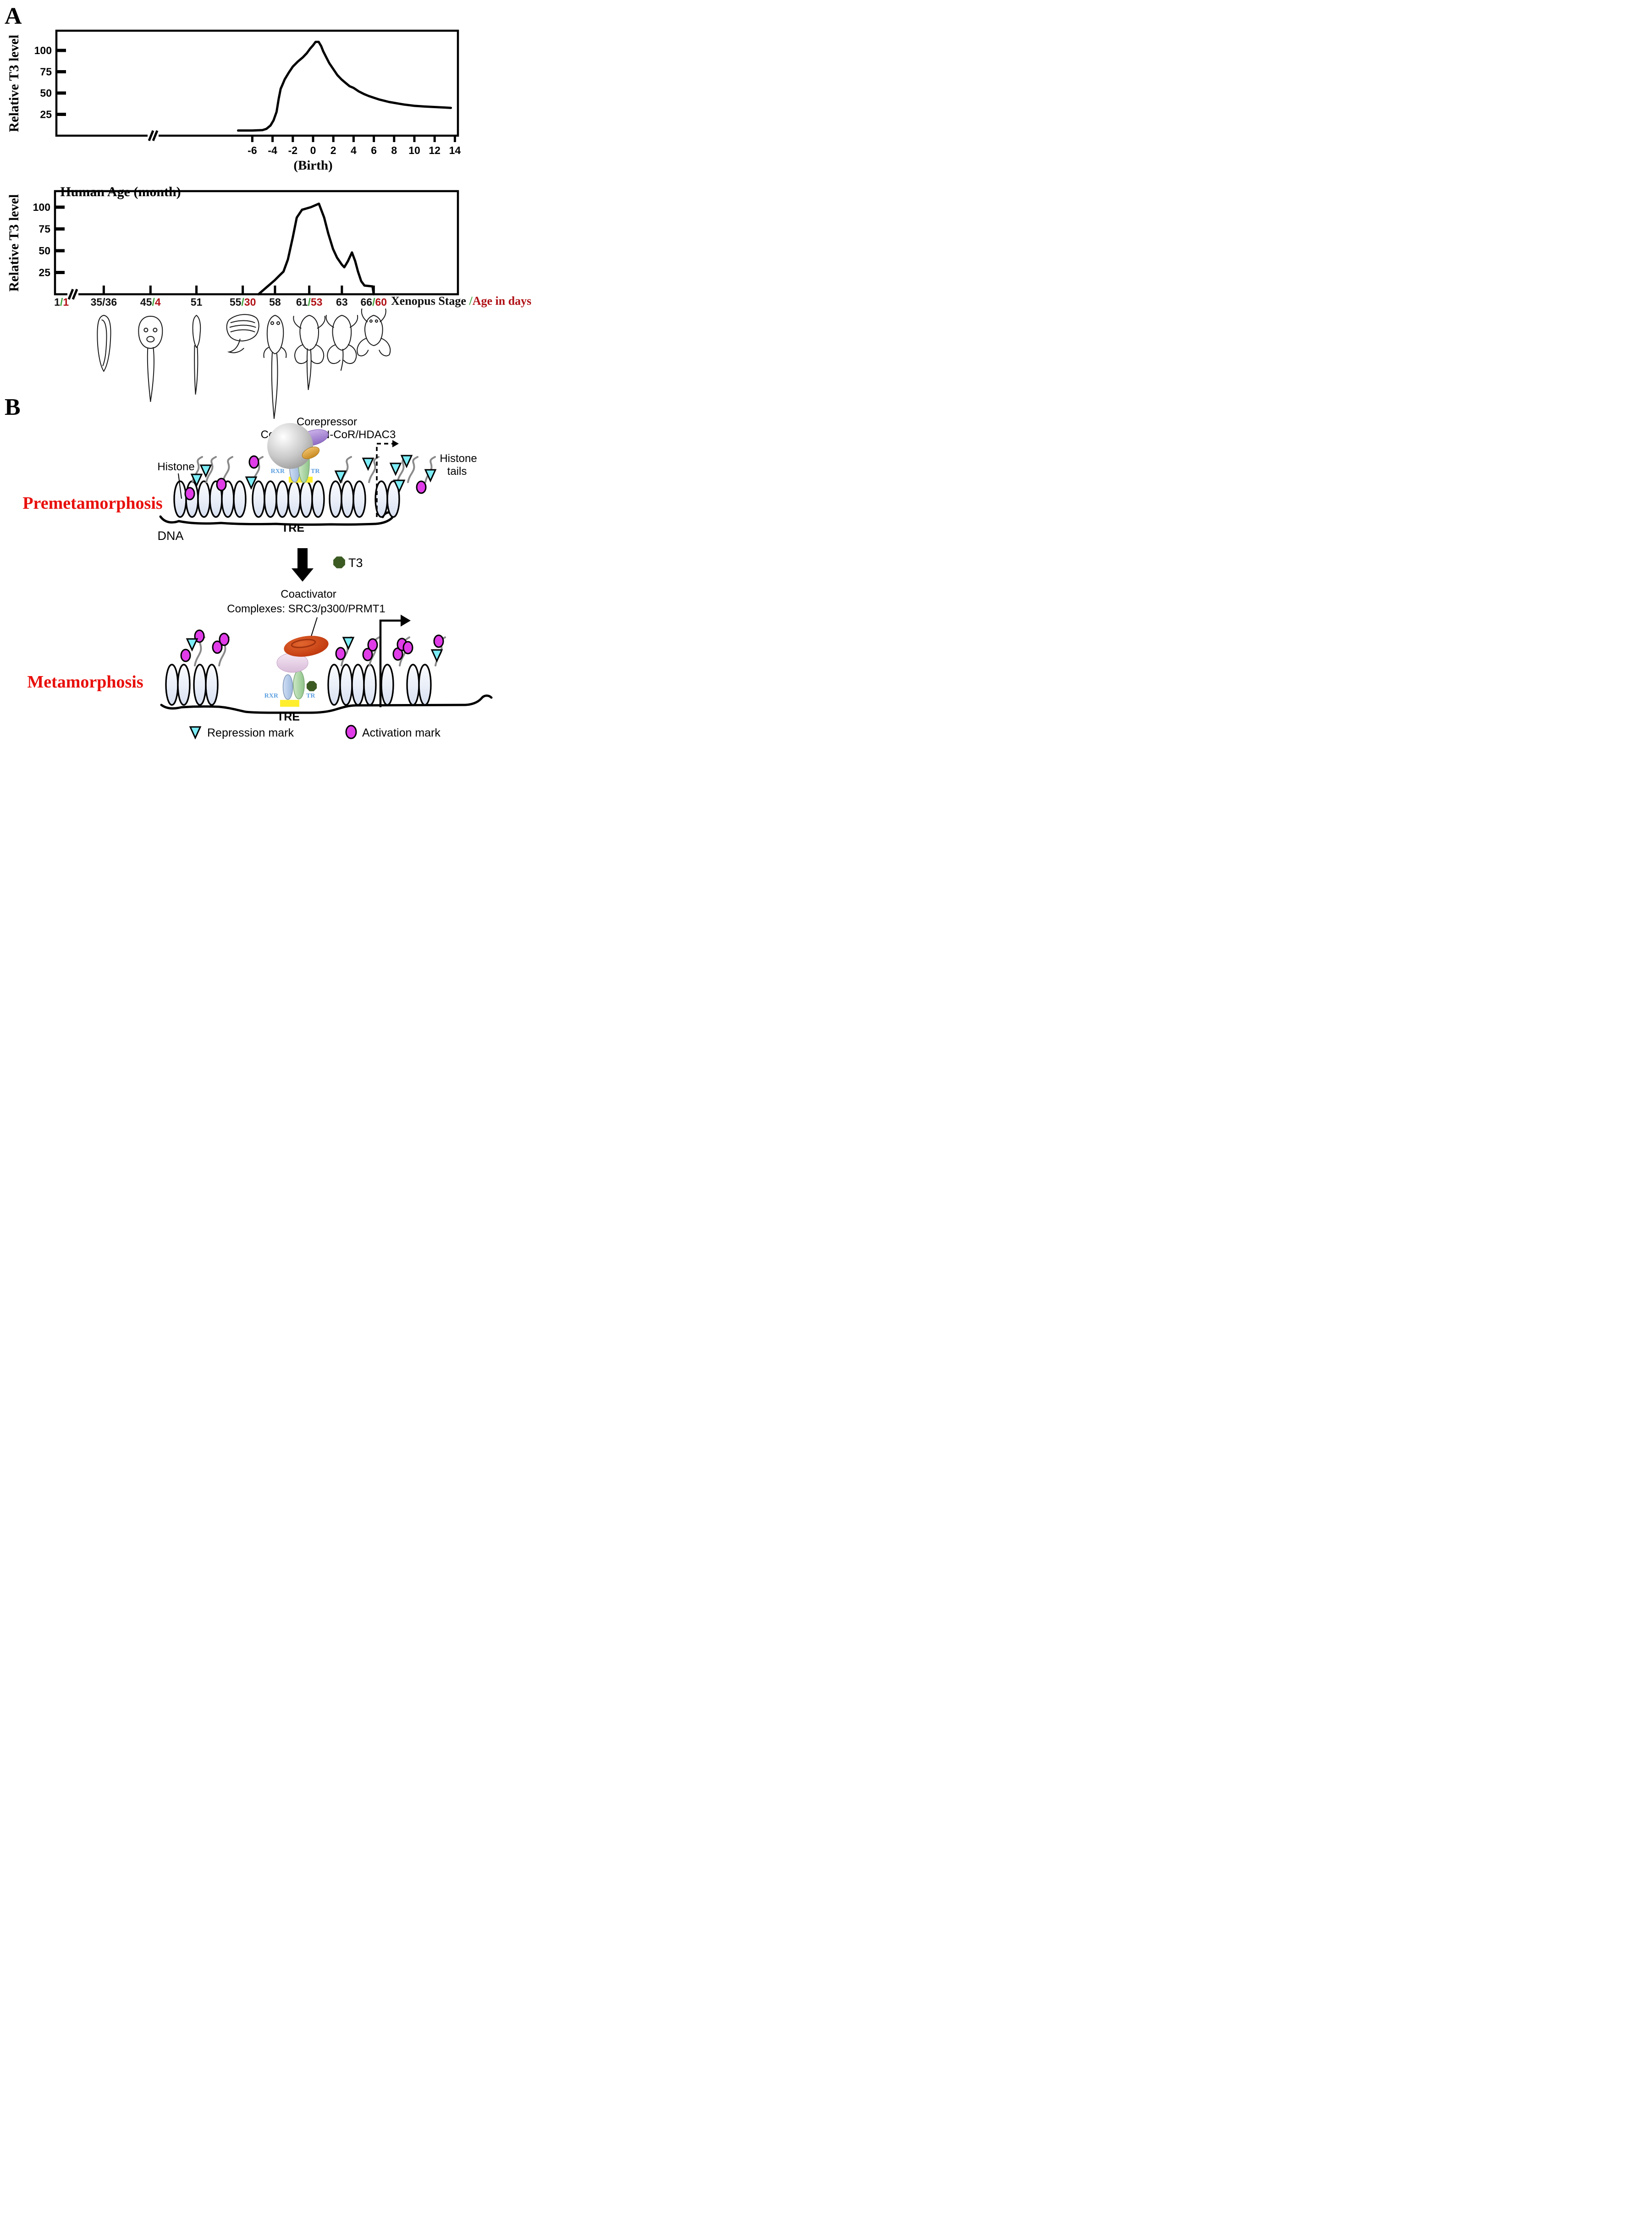  I want to click on y-tick-label: 75, so click(44, 229).